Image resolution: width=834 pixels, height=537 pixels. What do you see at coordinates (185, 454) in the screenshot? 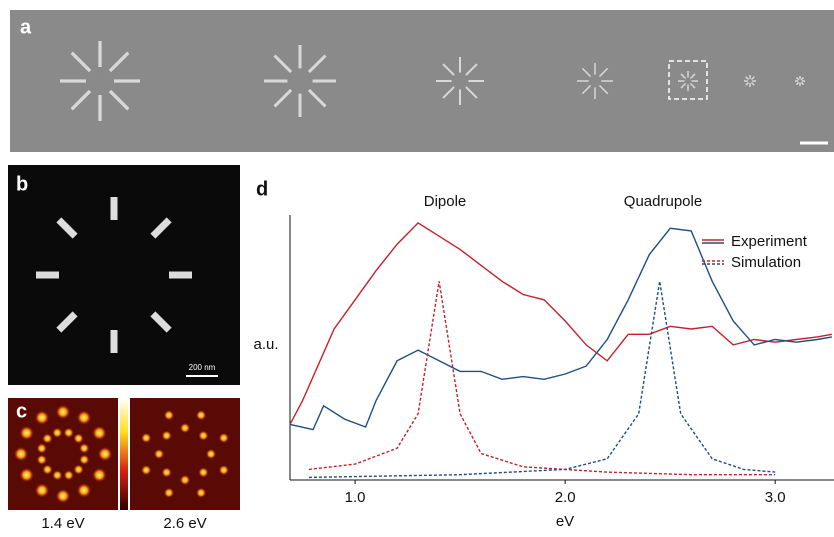
I see `map-image` at bounding box center [185, 454].